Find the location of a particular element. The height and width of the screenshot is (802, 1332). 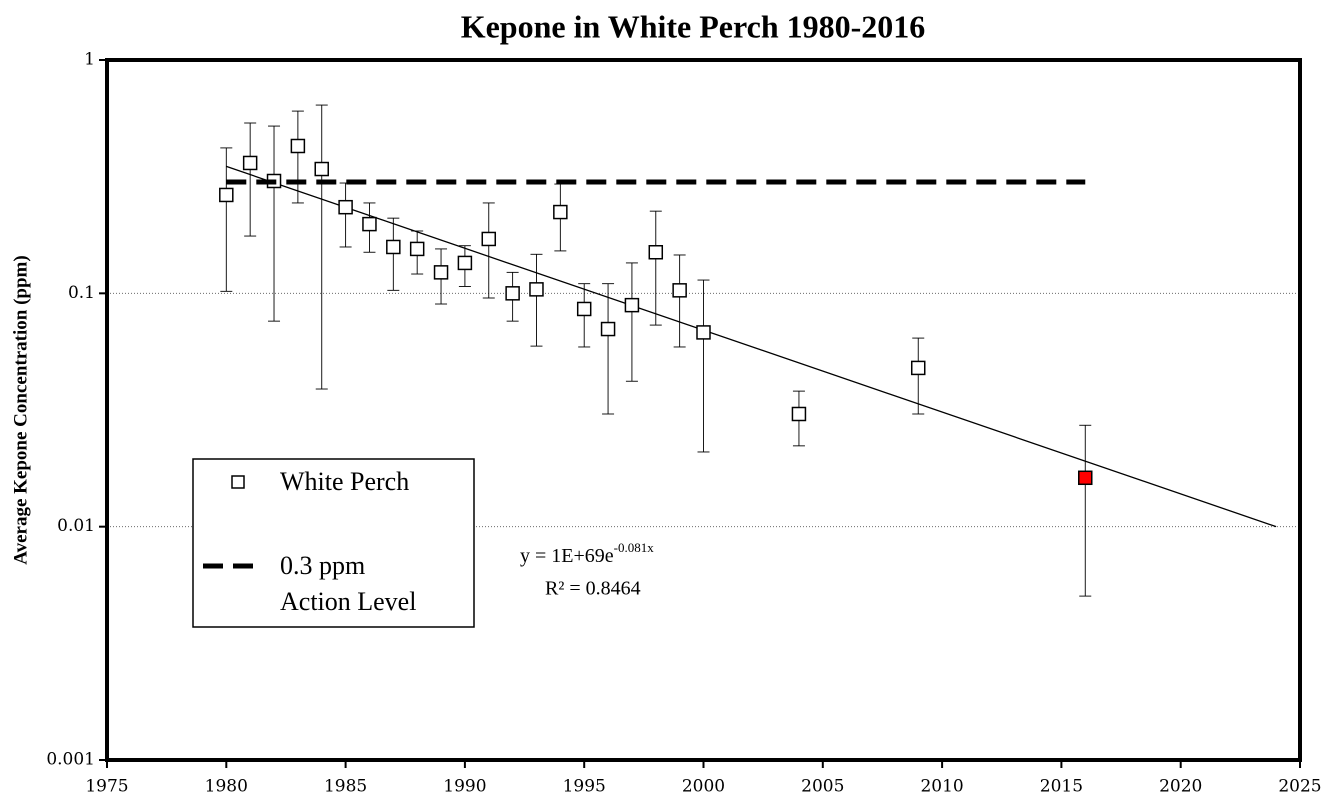

y-tick-label: 0.1 is located at coordinates (81, 293).